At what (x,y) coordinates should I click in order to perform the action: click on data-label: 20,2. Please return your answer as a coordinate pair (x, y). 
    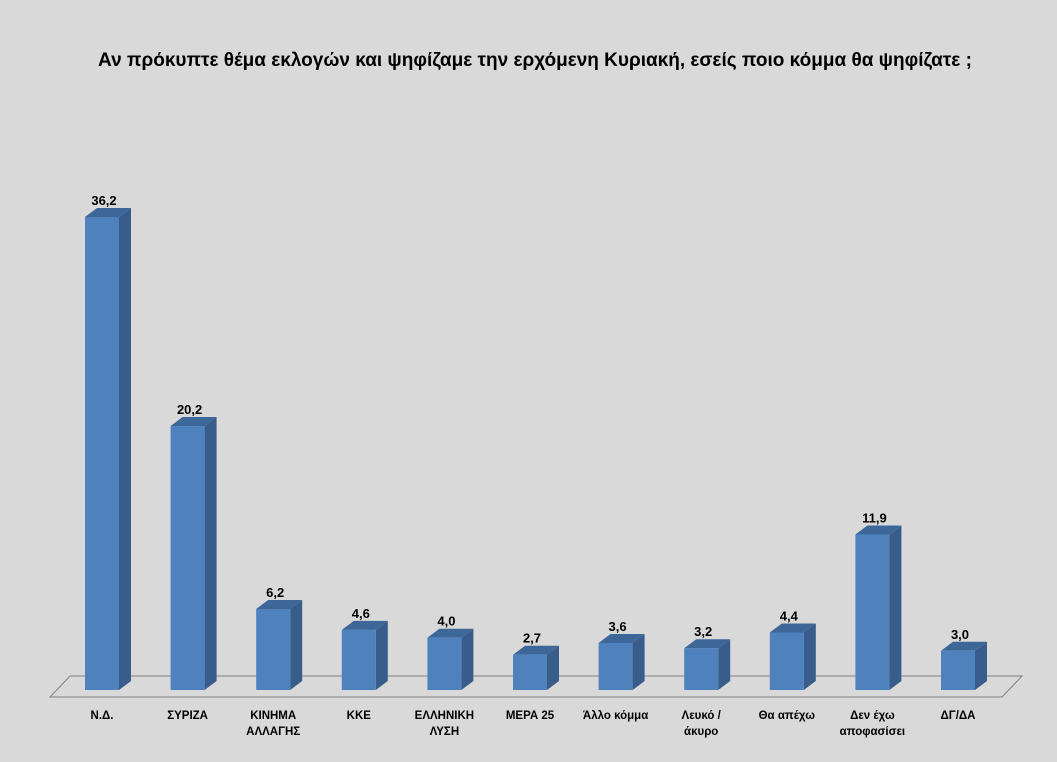
    Looking at the image, I should click on (189, 409).